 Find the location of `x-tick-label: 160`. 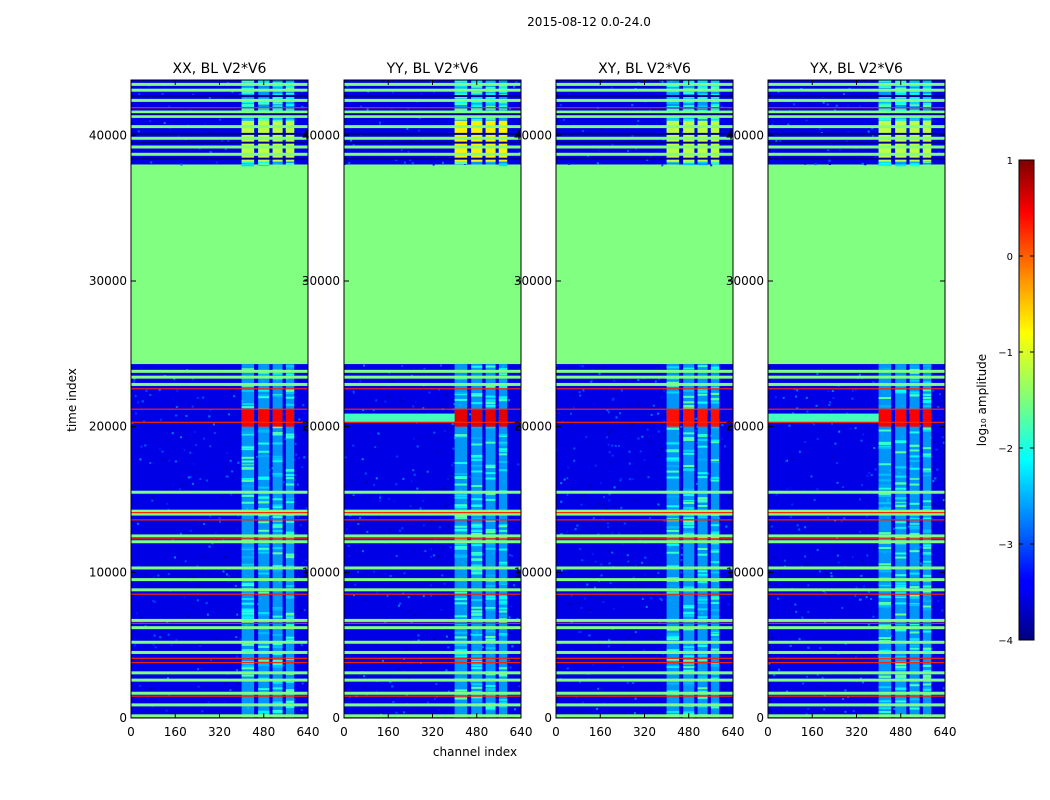

x-tick-label: 160 is located at coordinates (600, 732).